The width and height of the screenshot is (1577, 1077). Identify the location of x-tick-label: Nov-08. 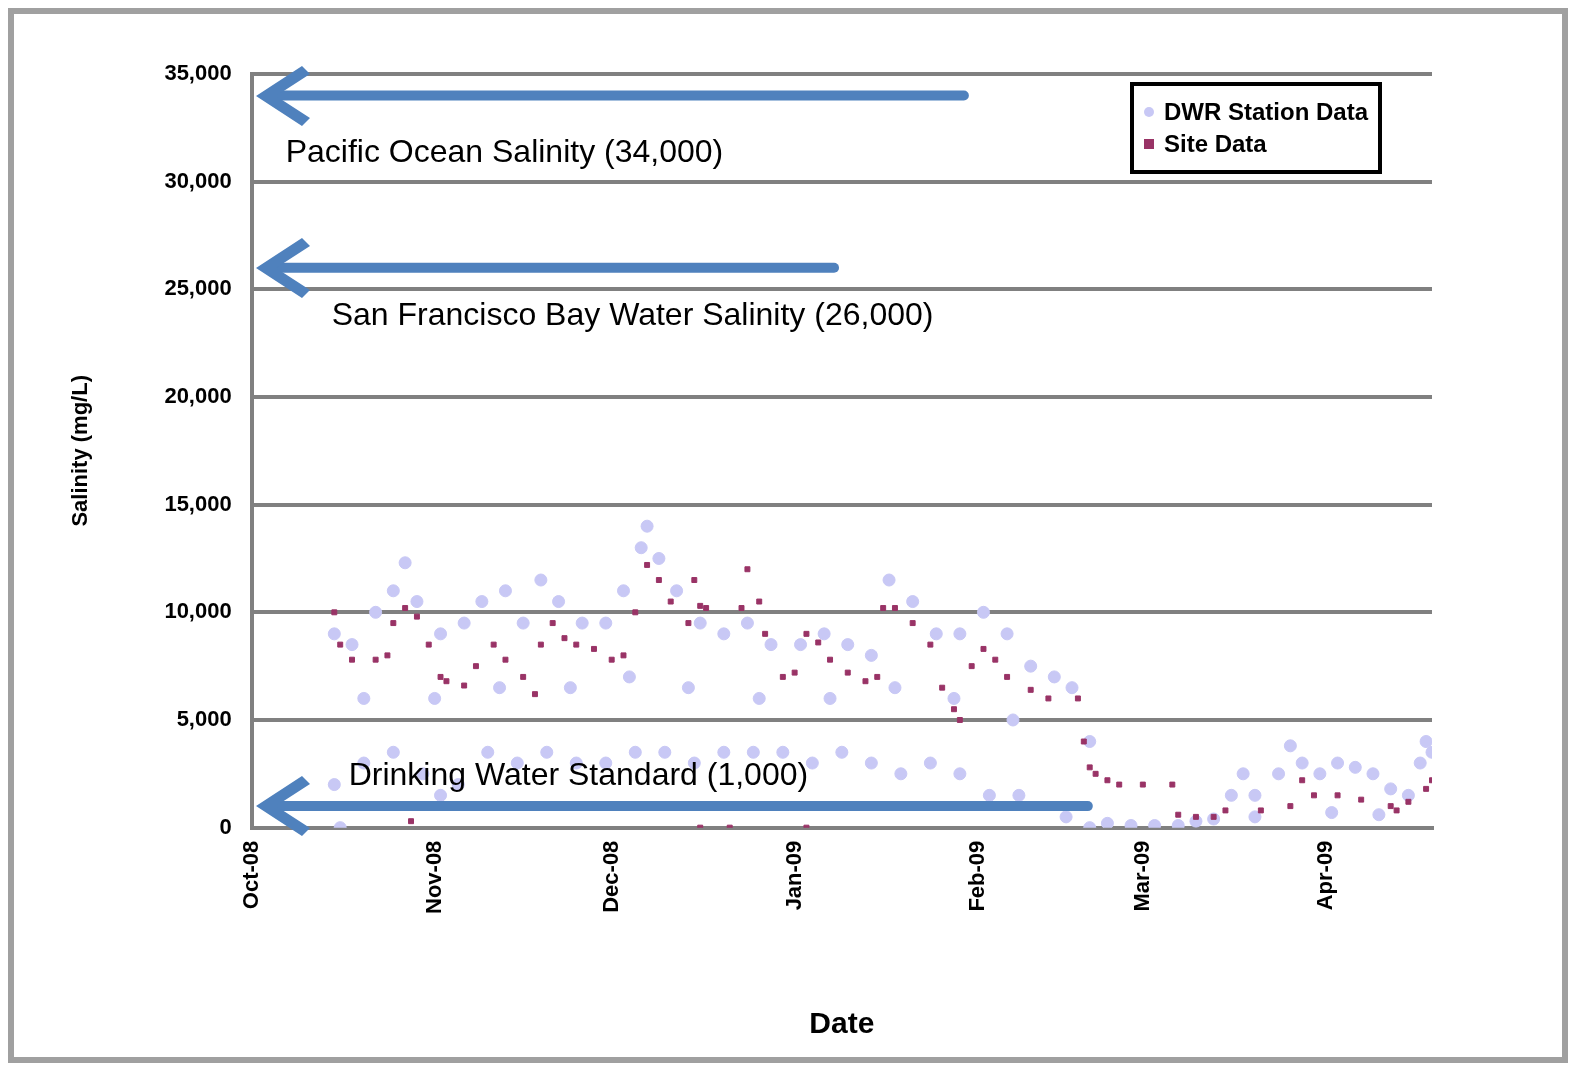
(433, 877).